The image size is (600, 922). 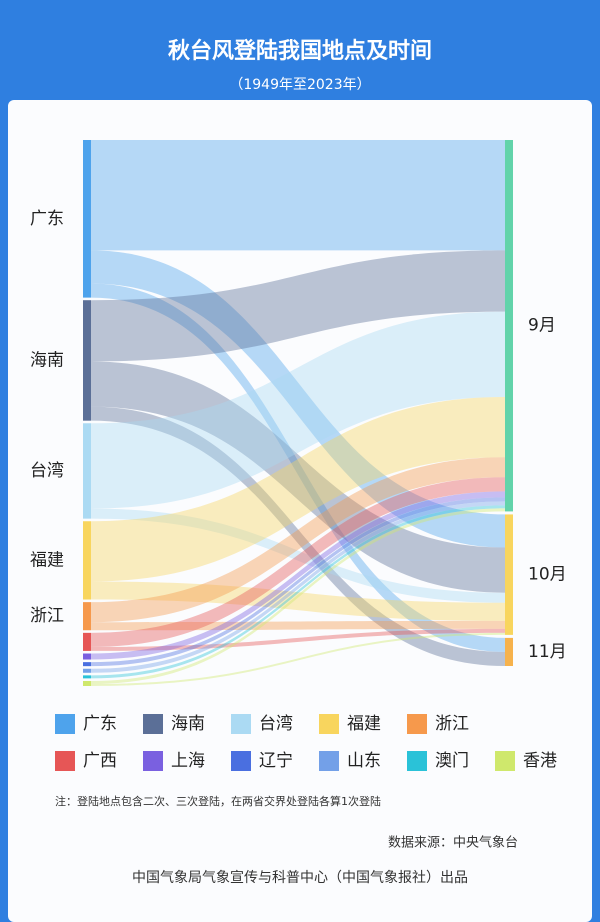 What do you see at coordinates (540, 761) in the screenshot?
I see `legend-label: 香港` at bounding box center [540, 761].